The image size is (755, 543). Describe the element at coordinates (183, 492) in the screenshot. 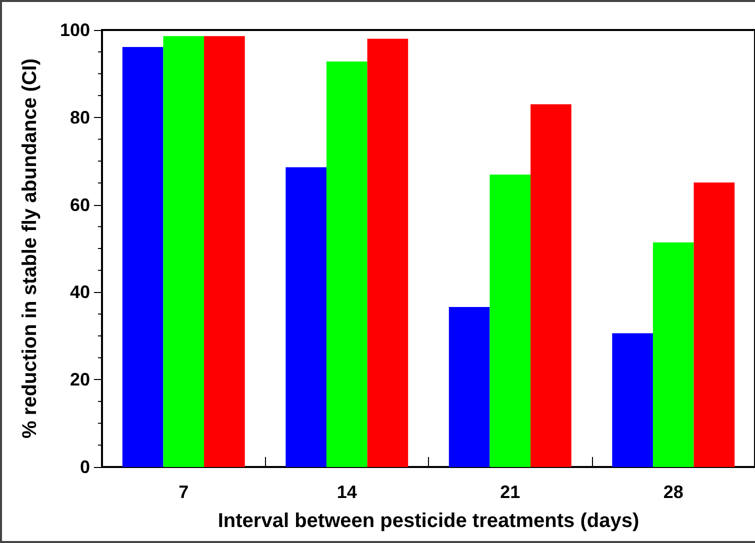

I see `x-tick-label: 7` at that location.